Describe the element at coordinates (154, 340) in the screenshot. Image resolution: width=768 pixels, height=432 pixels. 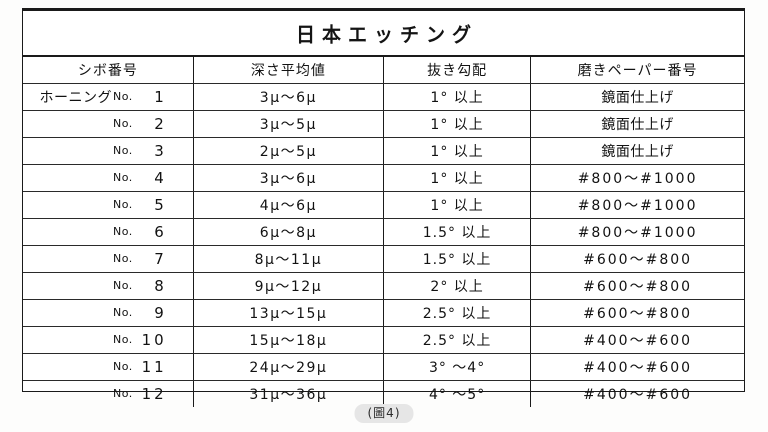
I see `shibo-index: 10` at that location.